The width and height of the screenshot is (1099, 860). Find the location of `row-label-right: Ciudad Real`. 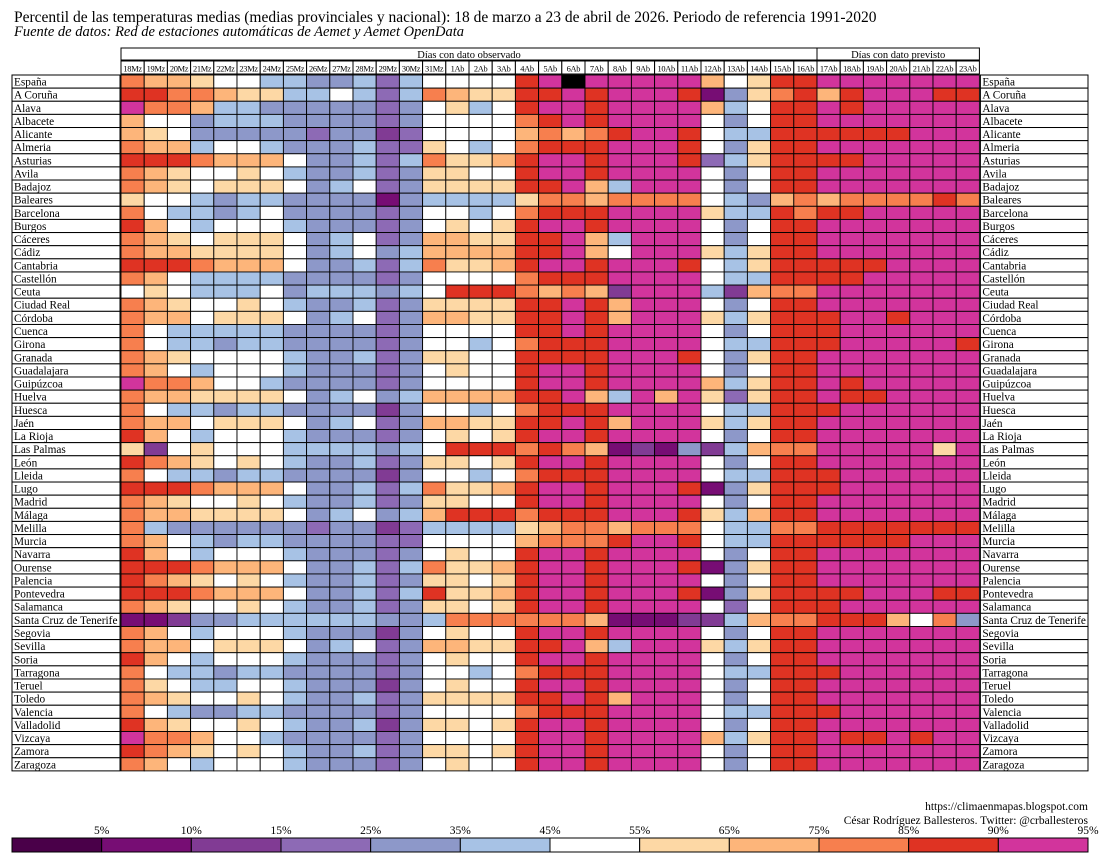

row-label-right: Ciudad Real is located at coordinates (1010, 306).